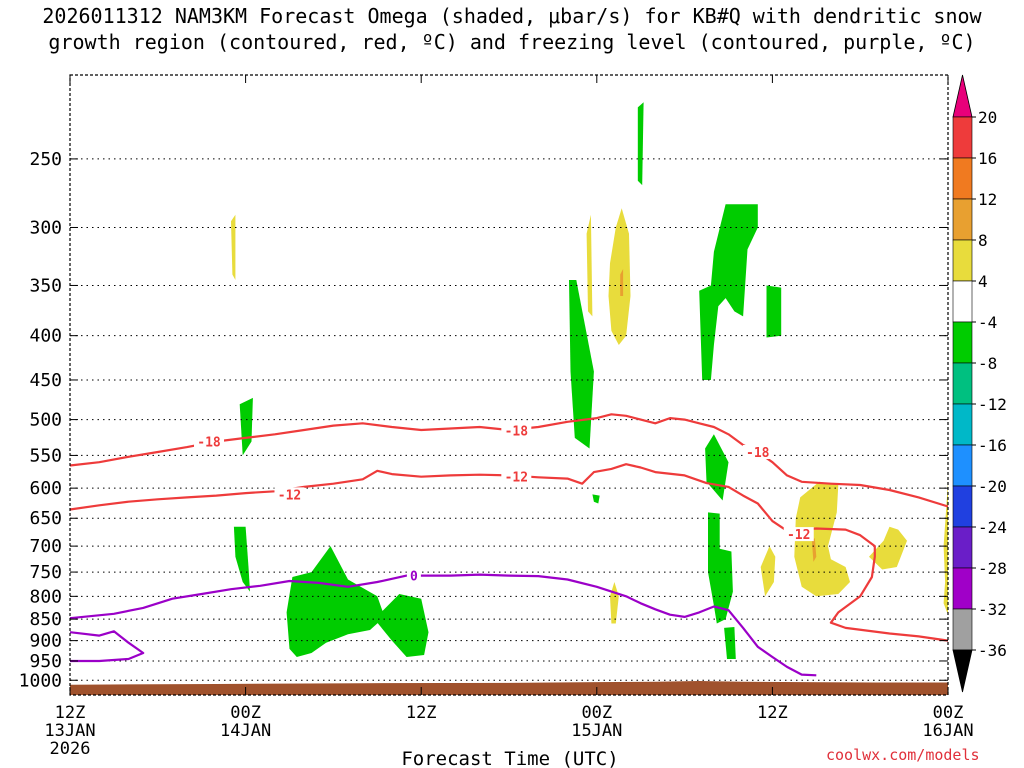 This screenshot has height=768, width=1024. I want to click on y-tick-label: 500, so click(45, 420).